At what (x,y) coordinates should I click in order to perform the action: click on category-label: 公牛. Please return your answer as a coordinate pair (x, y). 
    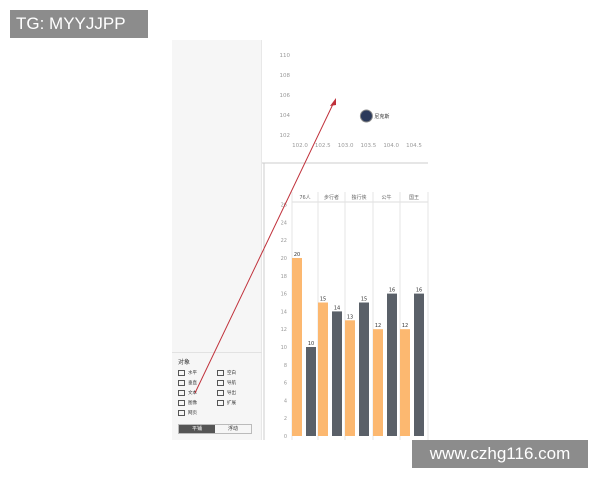
    Looking at the image, I should click on (386, 197).